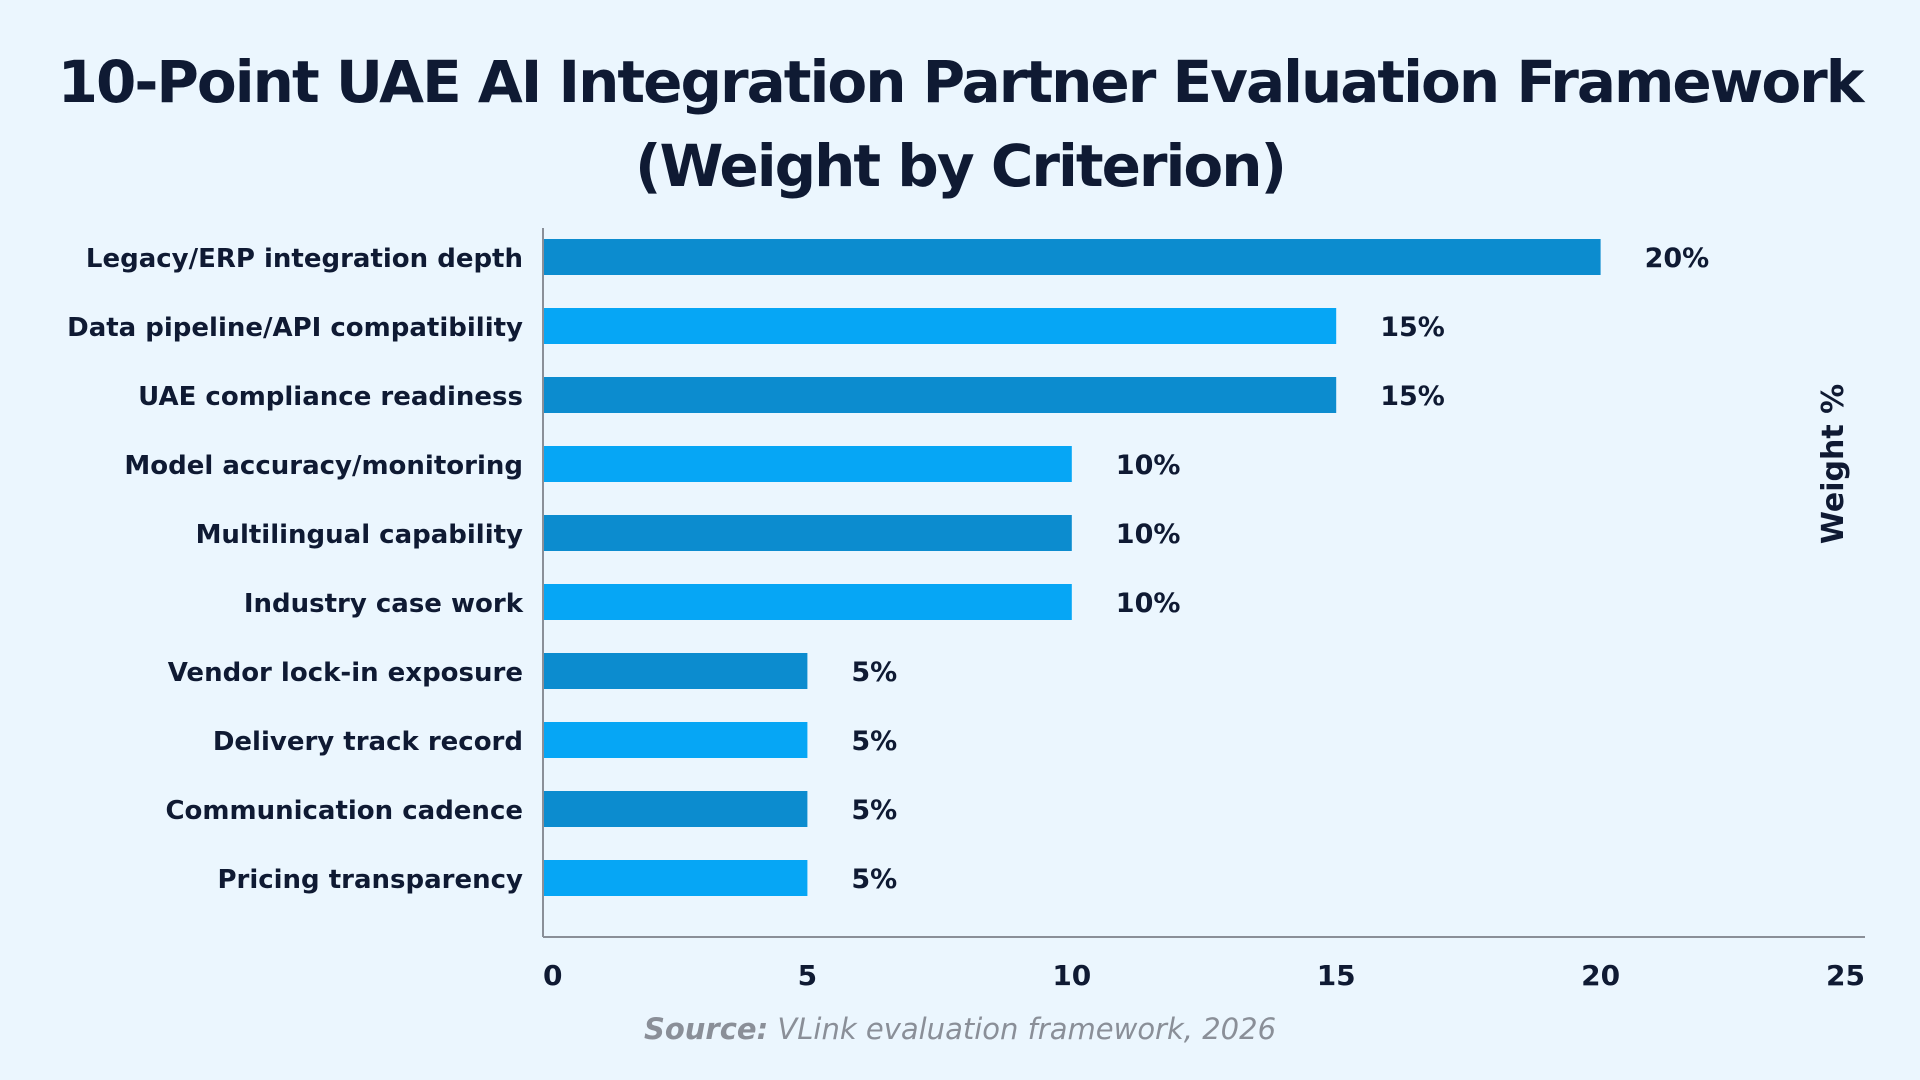  I want to click on category-label-6: Industry case work, so click(384, 604).